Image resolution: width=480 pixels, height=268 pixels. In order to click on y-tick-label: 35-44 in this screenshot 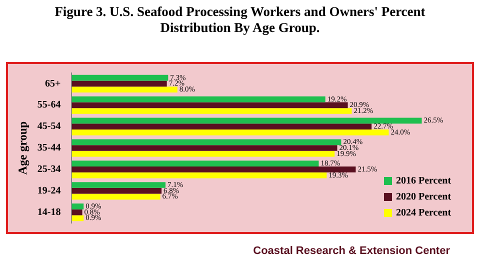, I will do `click(49, 148)`.